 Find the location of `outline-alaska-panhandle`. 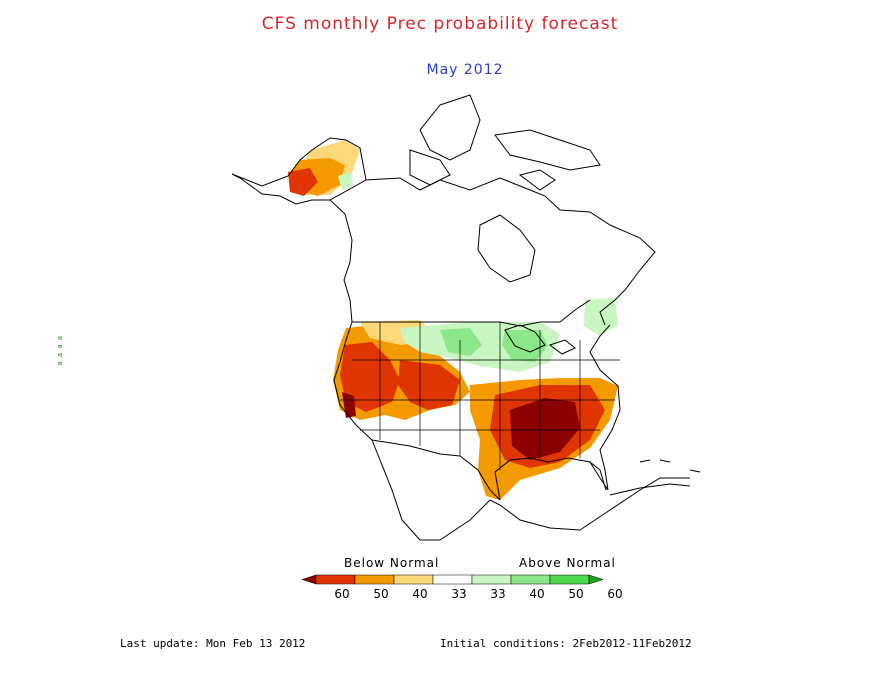

outline-alaska-panhandle is located at coordinates (341, 240).